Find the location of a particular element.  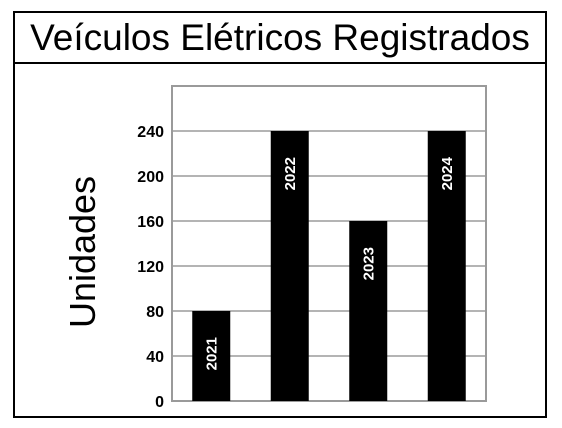

bar-label-2022: 2022 is located at coordinates (290, 173).